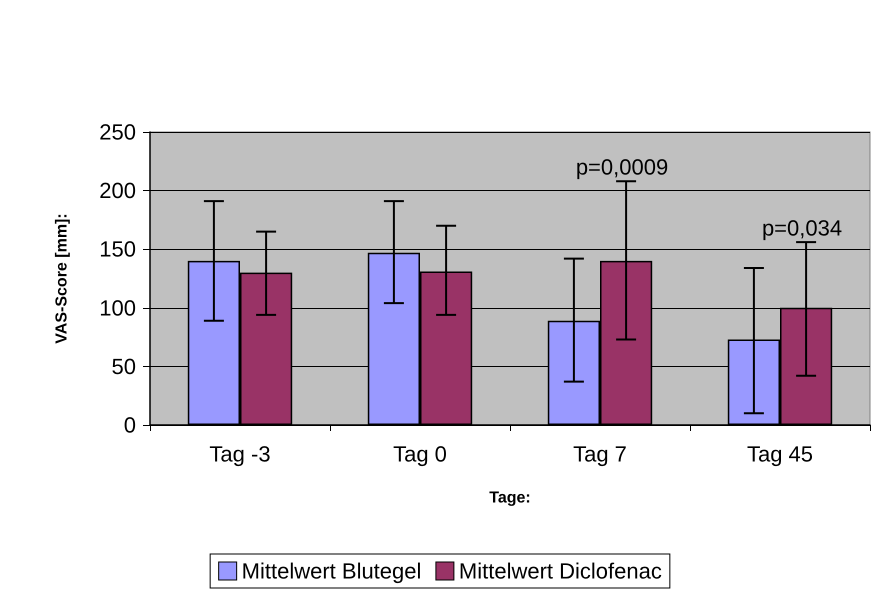 Image resolution: width=880 pixels, height=594 pixels. What do you see at coordinates (510, 498) in the screenshot?
I see `x-axis-title: Tage:` at bounding box center [510, 498].